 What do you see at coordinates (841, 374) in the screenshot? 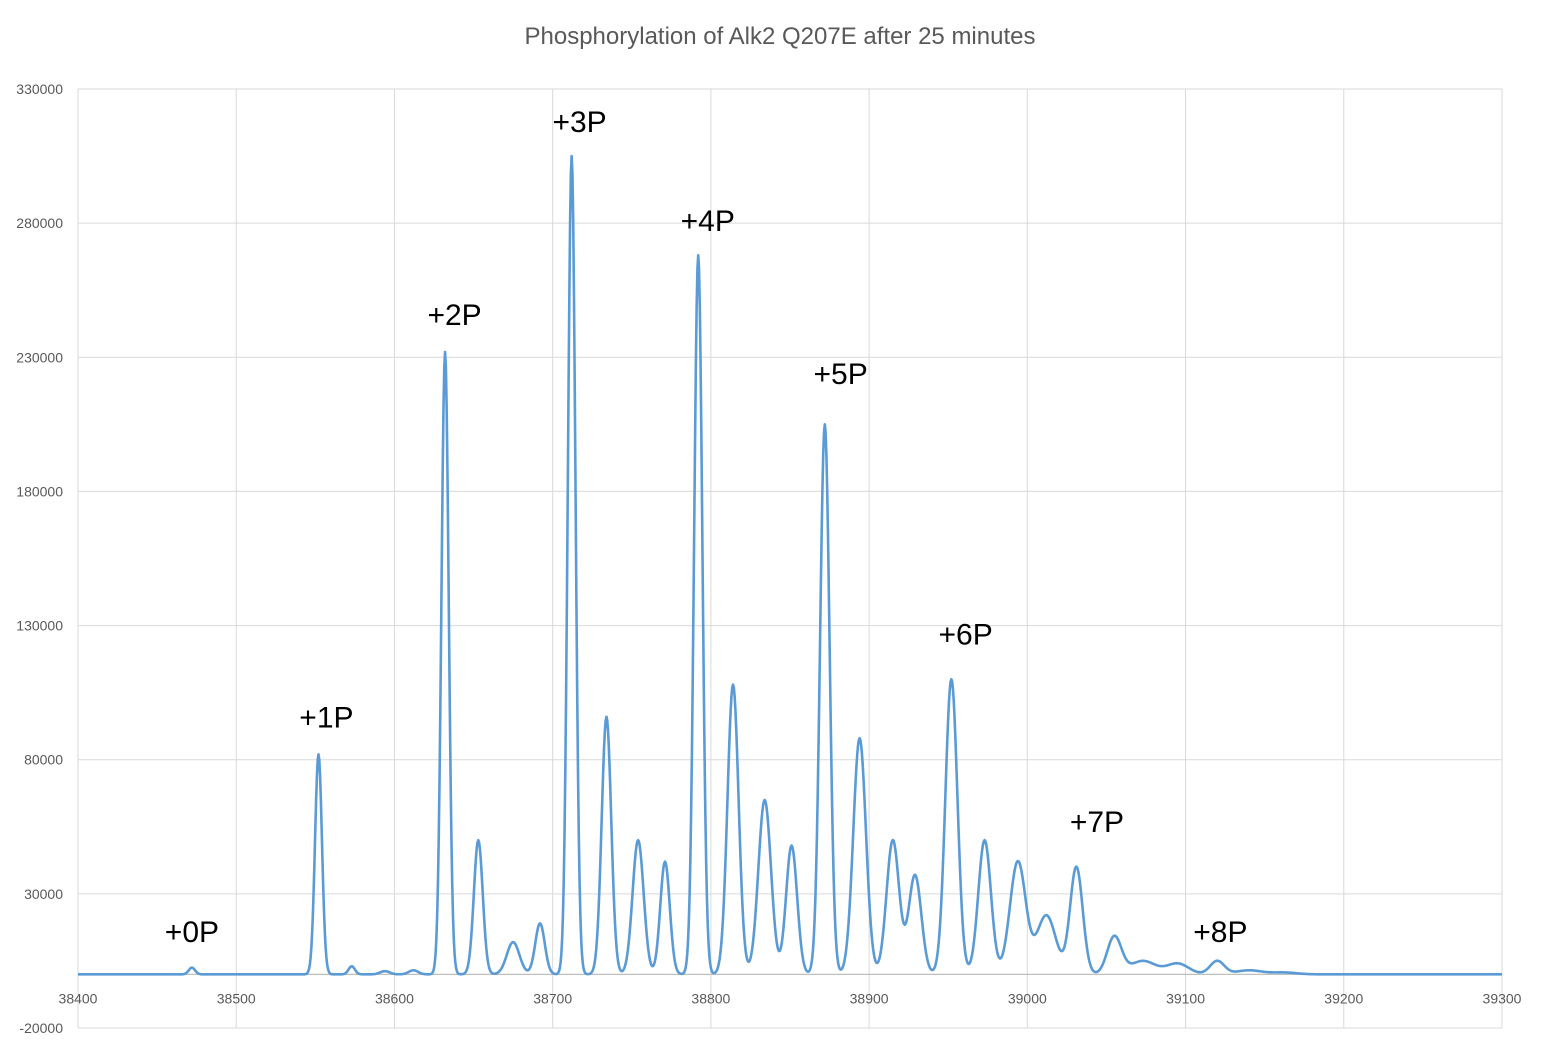
I see `peak-label: +5P` at bounding box center [841, 374].